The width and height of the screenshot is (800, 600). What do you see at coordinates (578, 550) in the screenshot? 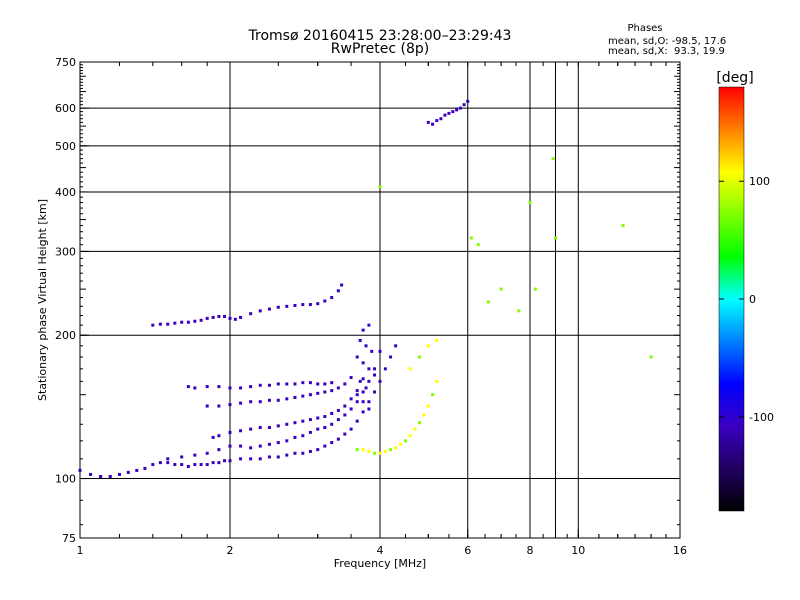
I see `x-tick-label: 10` at bounding box center [578, 550].